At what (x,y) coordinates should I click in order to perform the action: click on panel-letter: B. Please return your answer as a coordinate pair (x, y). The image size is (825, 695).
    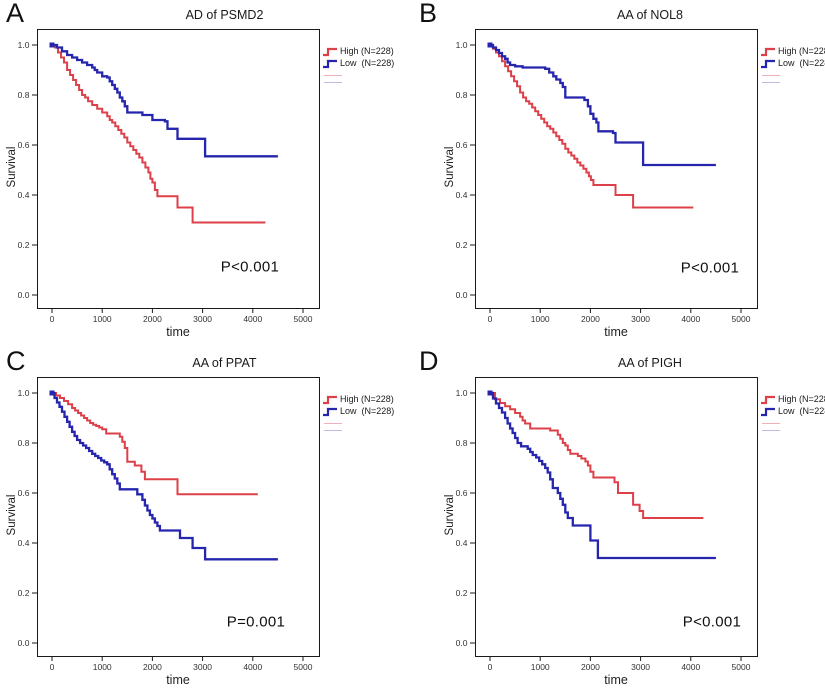
    Looking at the image, I should click on (428, 14).